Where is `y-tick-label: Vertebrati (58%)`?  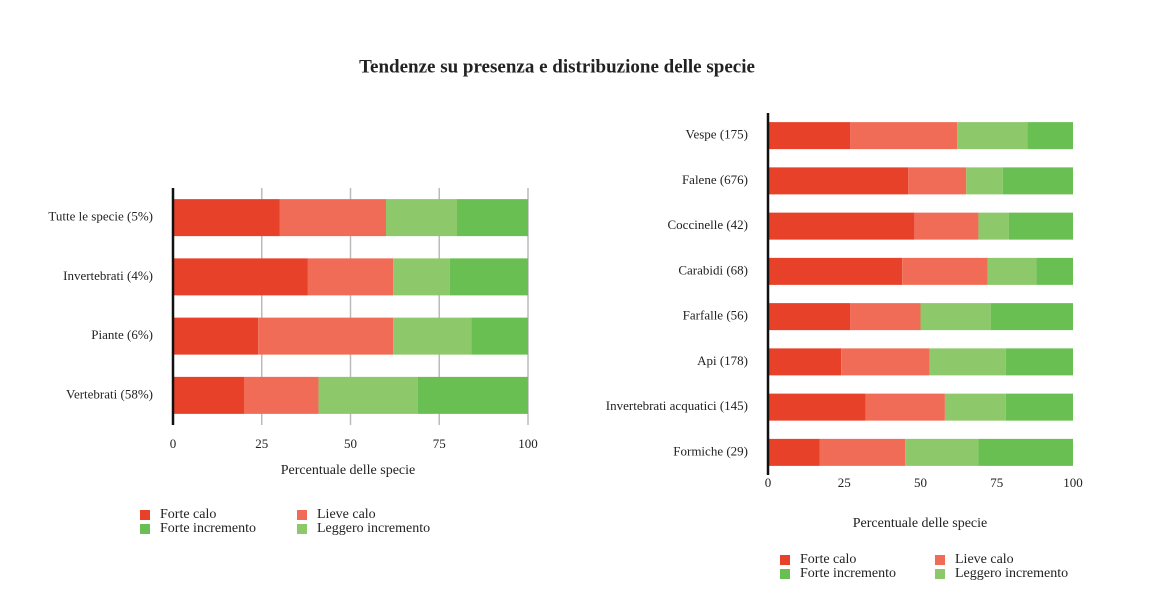
y-tick-label: Vertebrati (58%) is located at coordinates (109, 393).